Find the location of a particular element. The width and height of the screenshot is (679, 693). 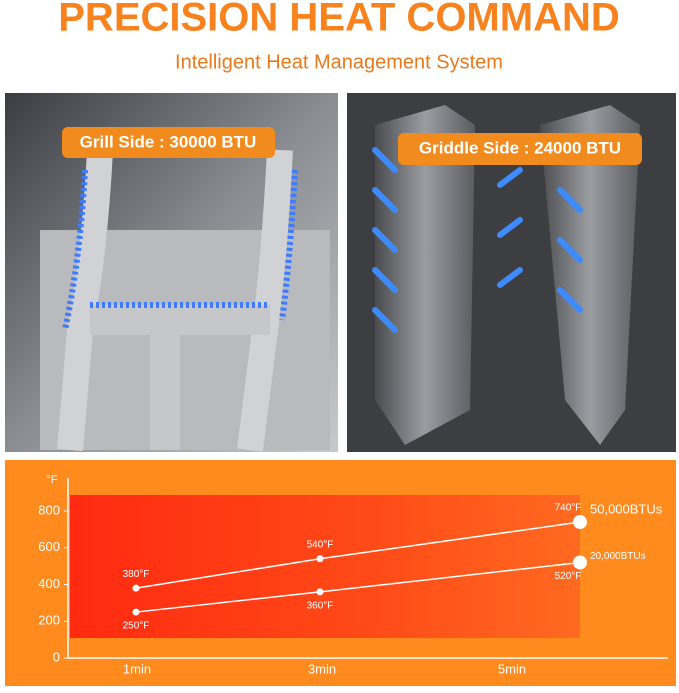

y-tick-label: 800 is located at coordinates (49, 509).